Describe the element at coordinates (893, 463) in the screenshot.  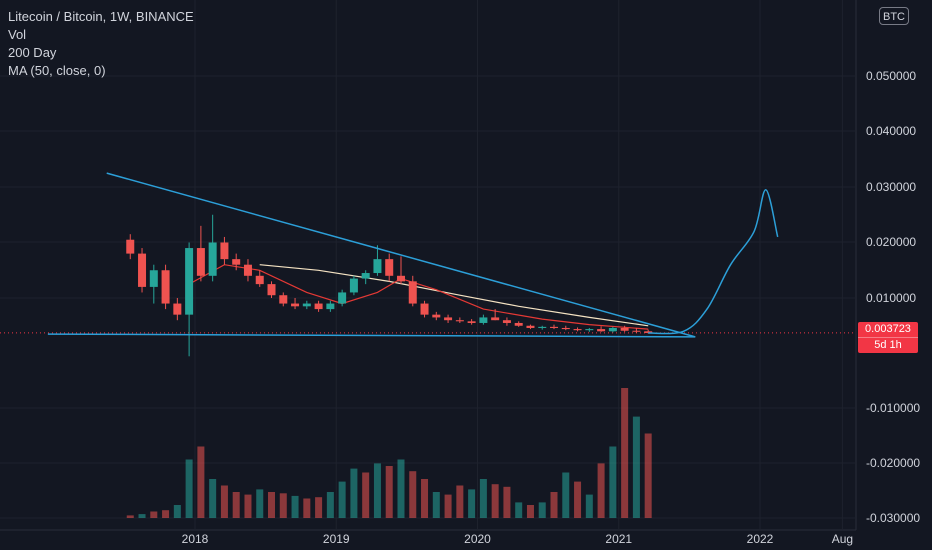
I see `y-tick-label: -0.020000` at that location.